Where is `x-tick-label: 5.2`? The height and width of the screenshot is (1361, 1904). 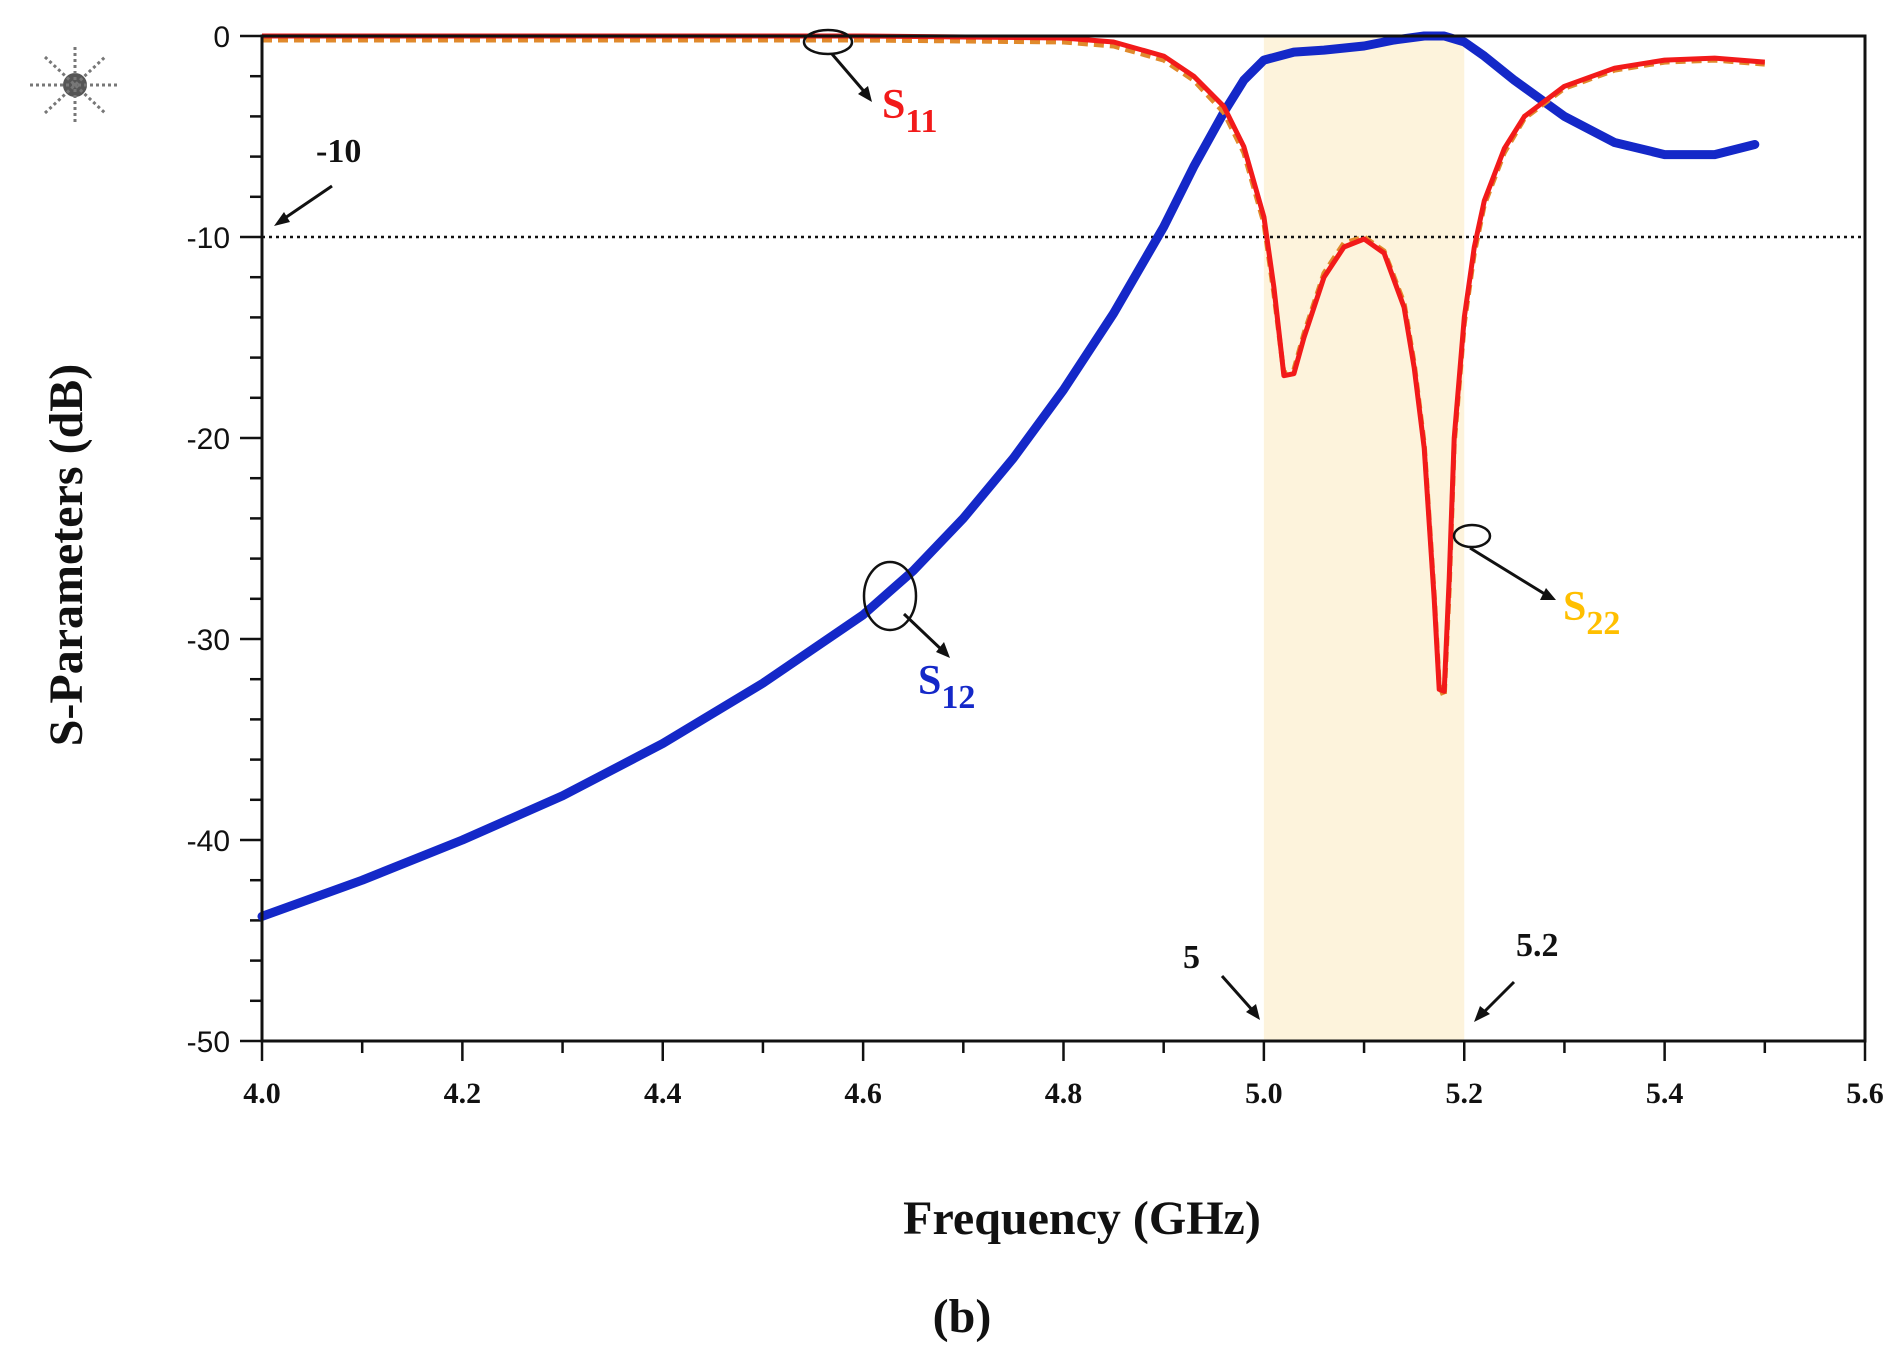
x-tick-label: 5.2 is located at coordinates (1465, 1093).